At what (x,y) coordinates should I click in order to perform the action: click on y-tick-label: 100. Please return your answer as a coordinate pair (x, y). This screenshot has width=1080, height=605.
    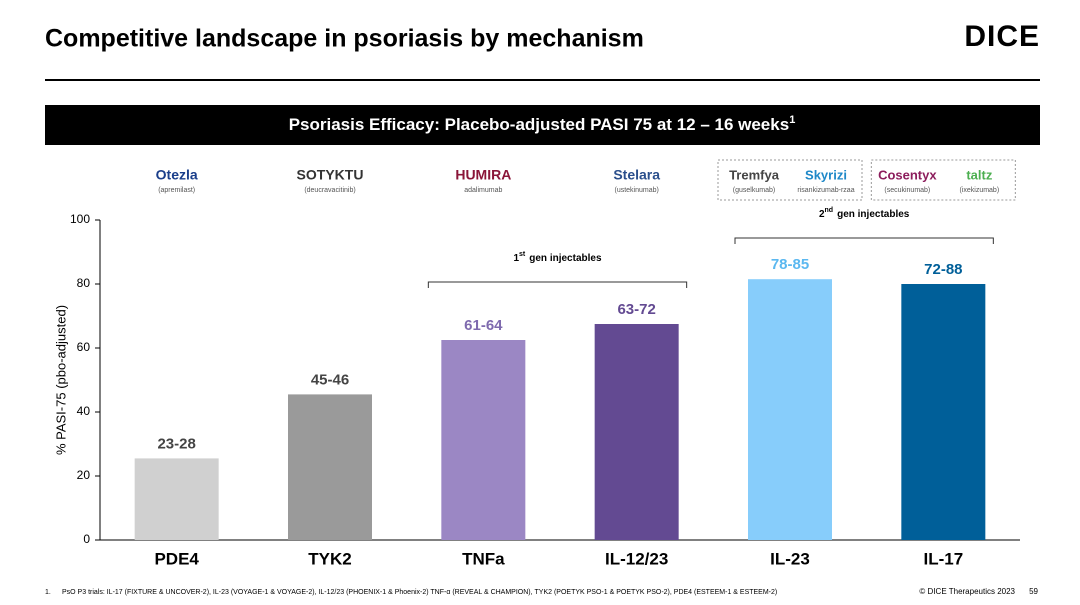
    Looking at the image, I should click on (80, 219).